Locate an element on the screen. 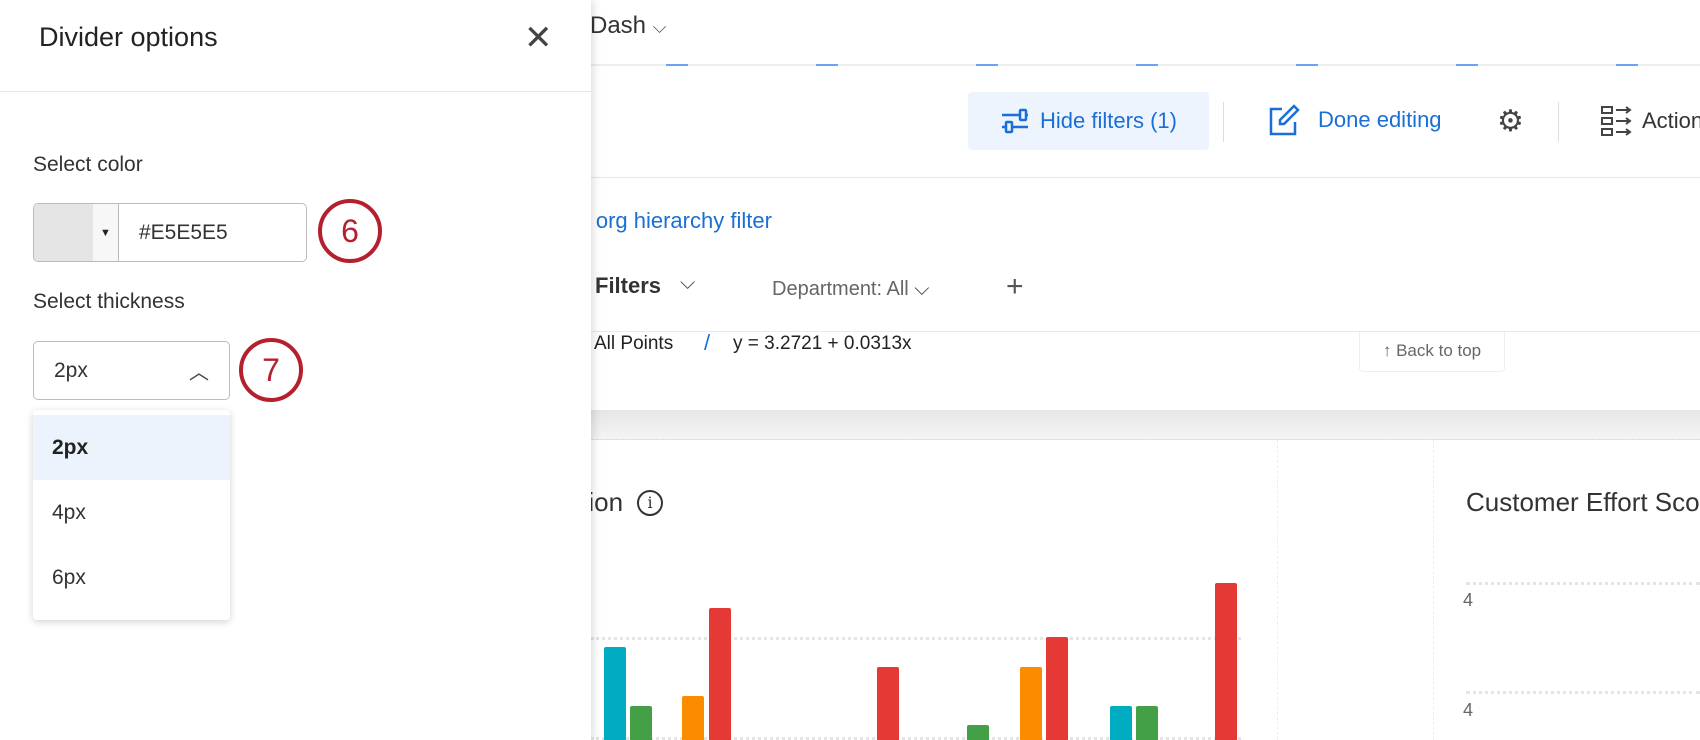  close-icon: ✕ is located at coordinates (538, 38).